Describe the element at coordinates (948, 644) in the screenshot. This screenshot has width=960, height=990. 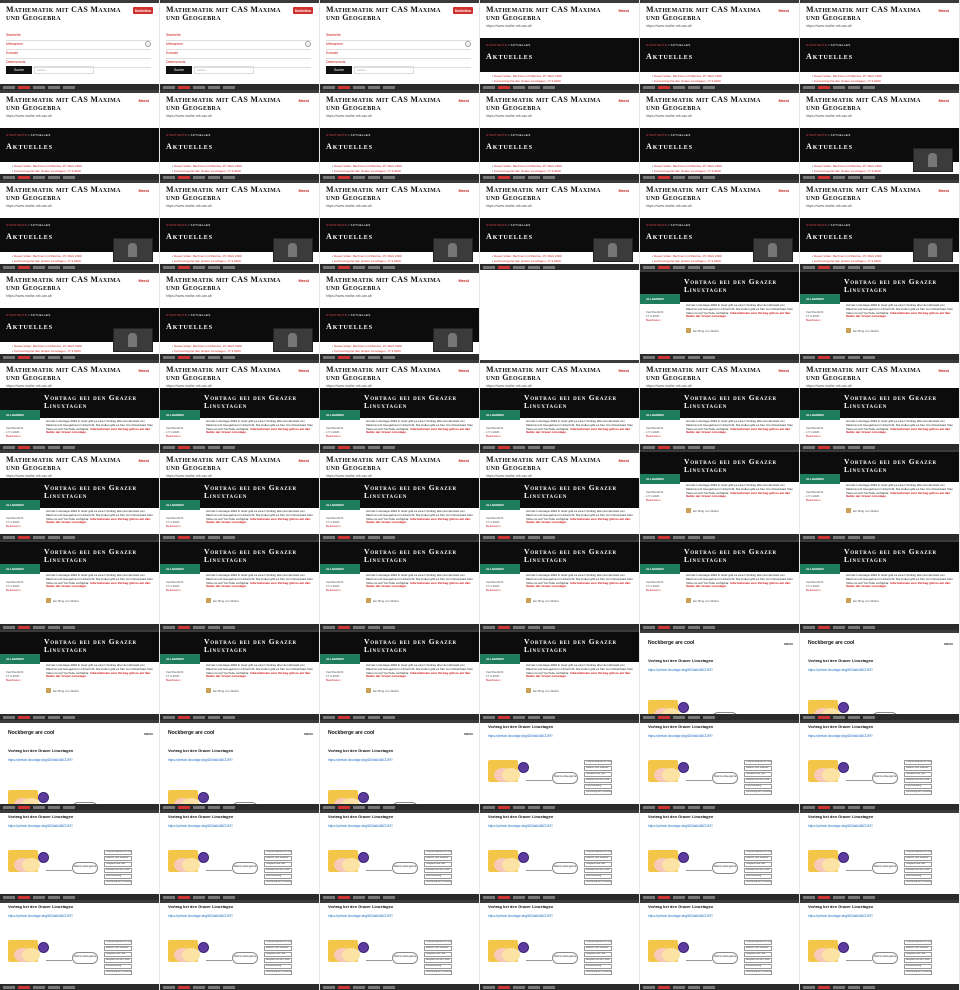
I see `slide-menu: MENU` at that location.